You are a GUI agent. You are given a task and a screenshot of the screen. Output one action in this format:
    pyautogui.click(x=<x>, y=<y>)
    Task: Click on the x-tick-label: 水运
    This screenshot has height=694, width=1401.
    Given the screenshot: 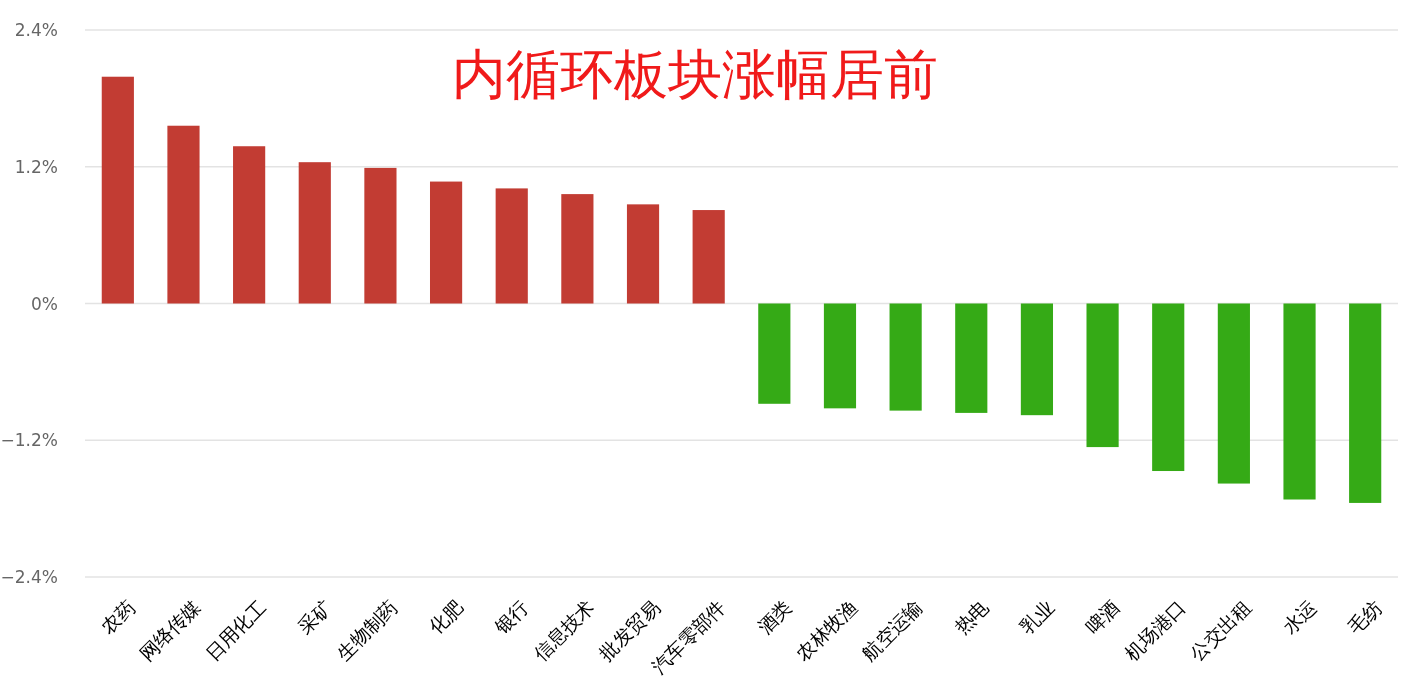 What is the action you would take?
    pyautogui.click(x=1299, y=616)
    